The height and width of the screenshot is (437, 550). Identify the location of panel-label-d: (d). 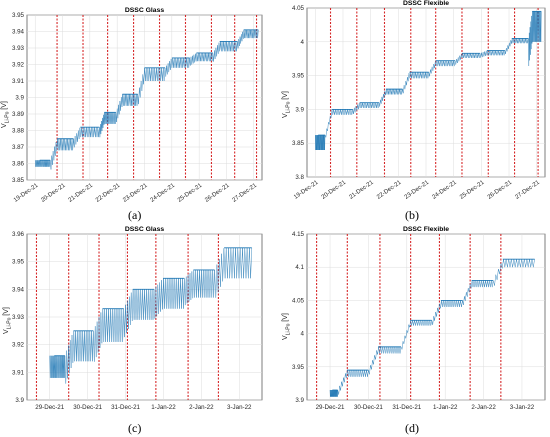
(412, 428).